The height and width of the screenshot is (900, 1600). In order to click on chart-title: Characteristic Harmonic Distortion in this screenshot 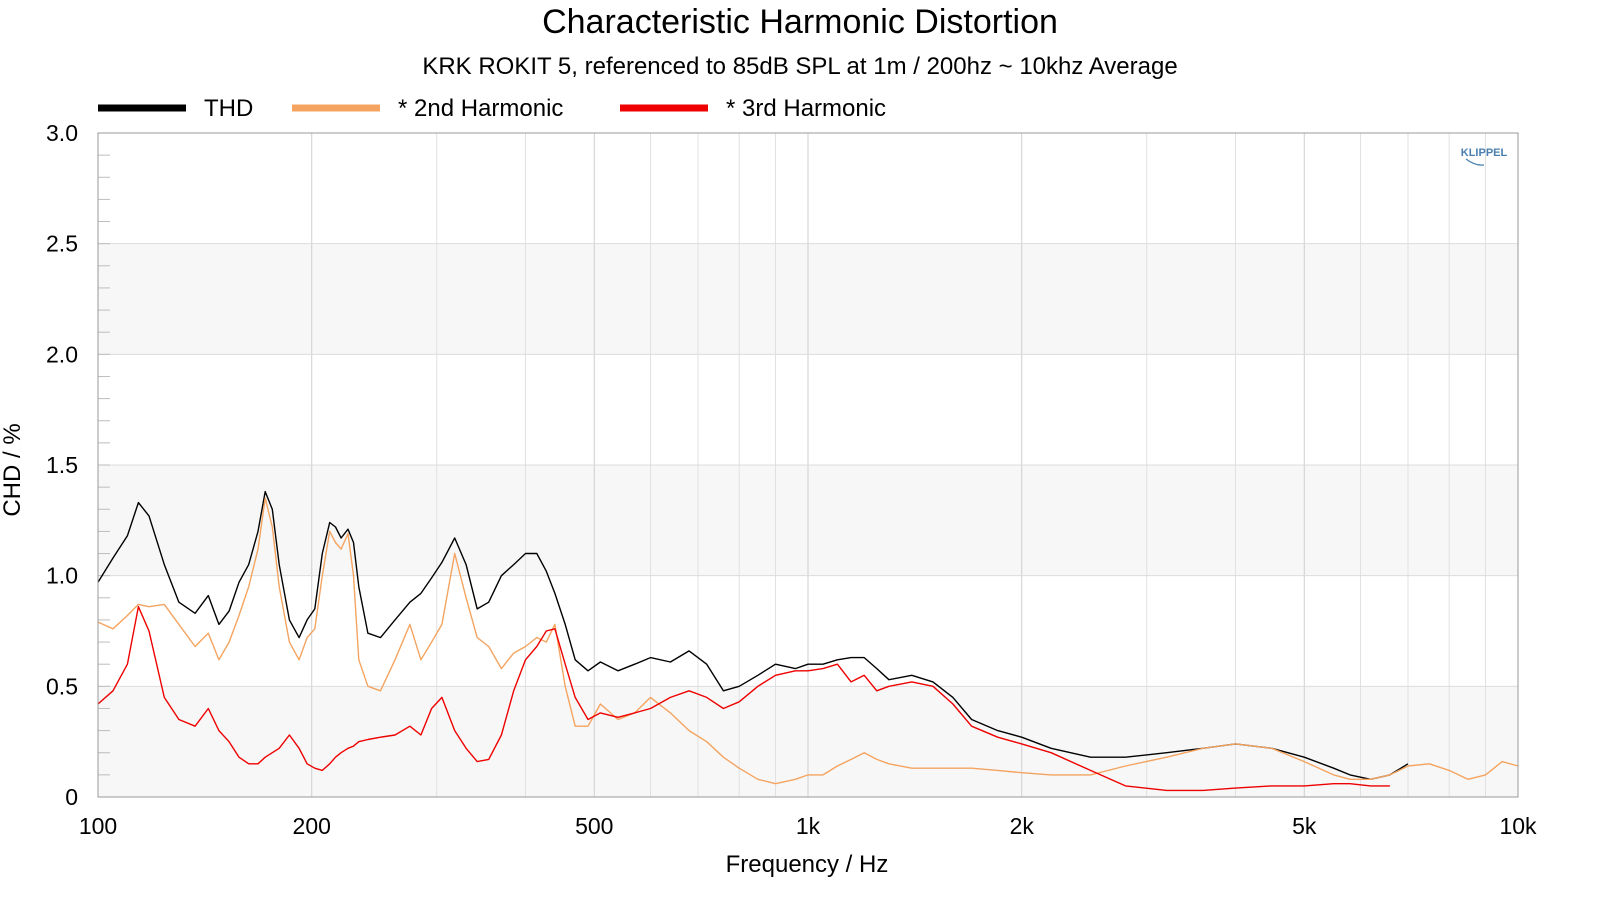, I will do `click(800, 22)`.